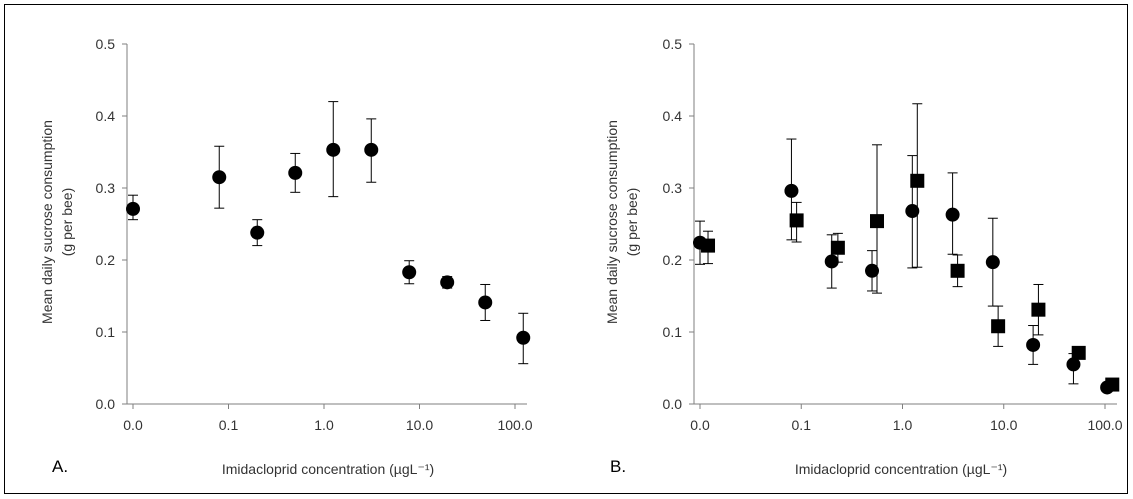  What do you see at coordinates (67, 222) in the screenshot?
I see `panel-a-ylabel-line2: (g per bee)` at bounding box center [67, 222].